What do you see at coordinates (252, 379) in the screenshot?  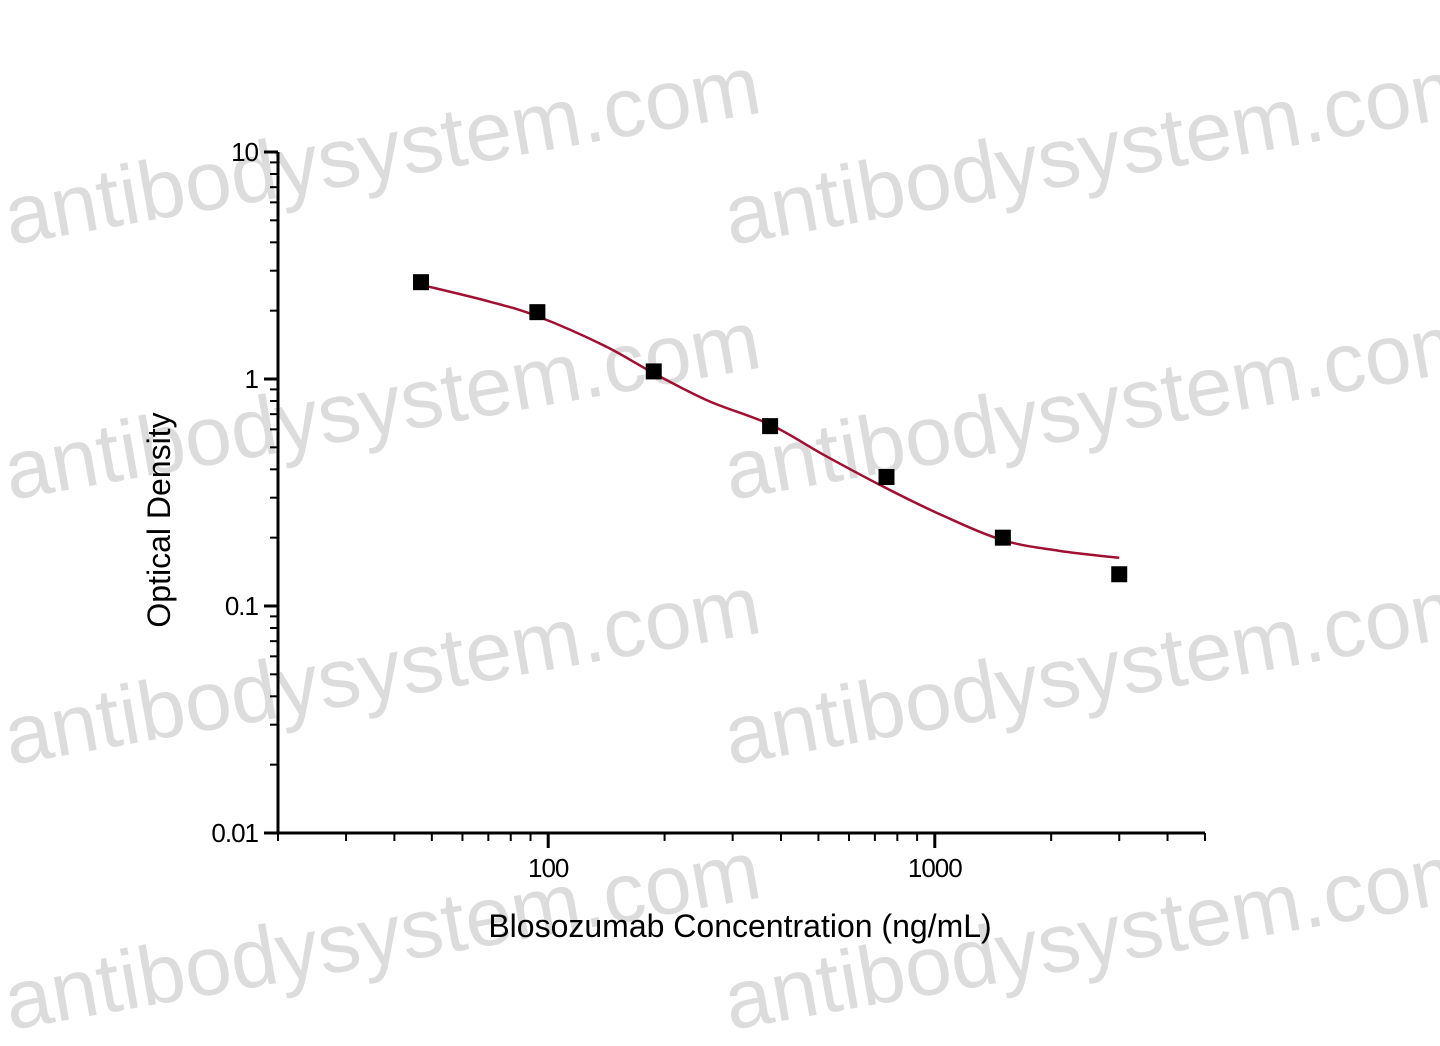 I see `y-tick-label: 1` at bounding box center [252, 379].